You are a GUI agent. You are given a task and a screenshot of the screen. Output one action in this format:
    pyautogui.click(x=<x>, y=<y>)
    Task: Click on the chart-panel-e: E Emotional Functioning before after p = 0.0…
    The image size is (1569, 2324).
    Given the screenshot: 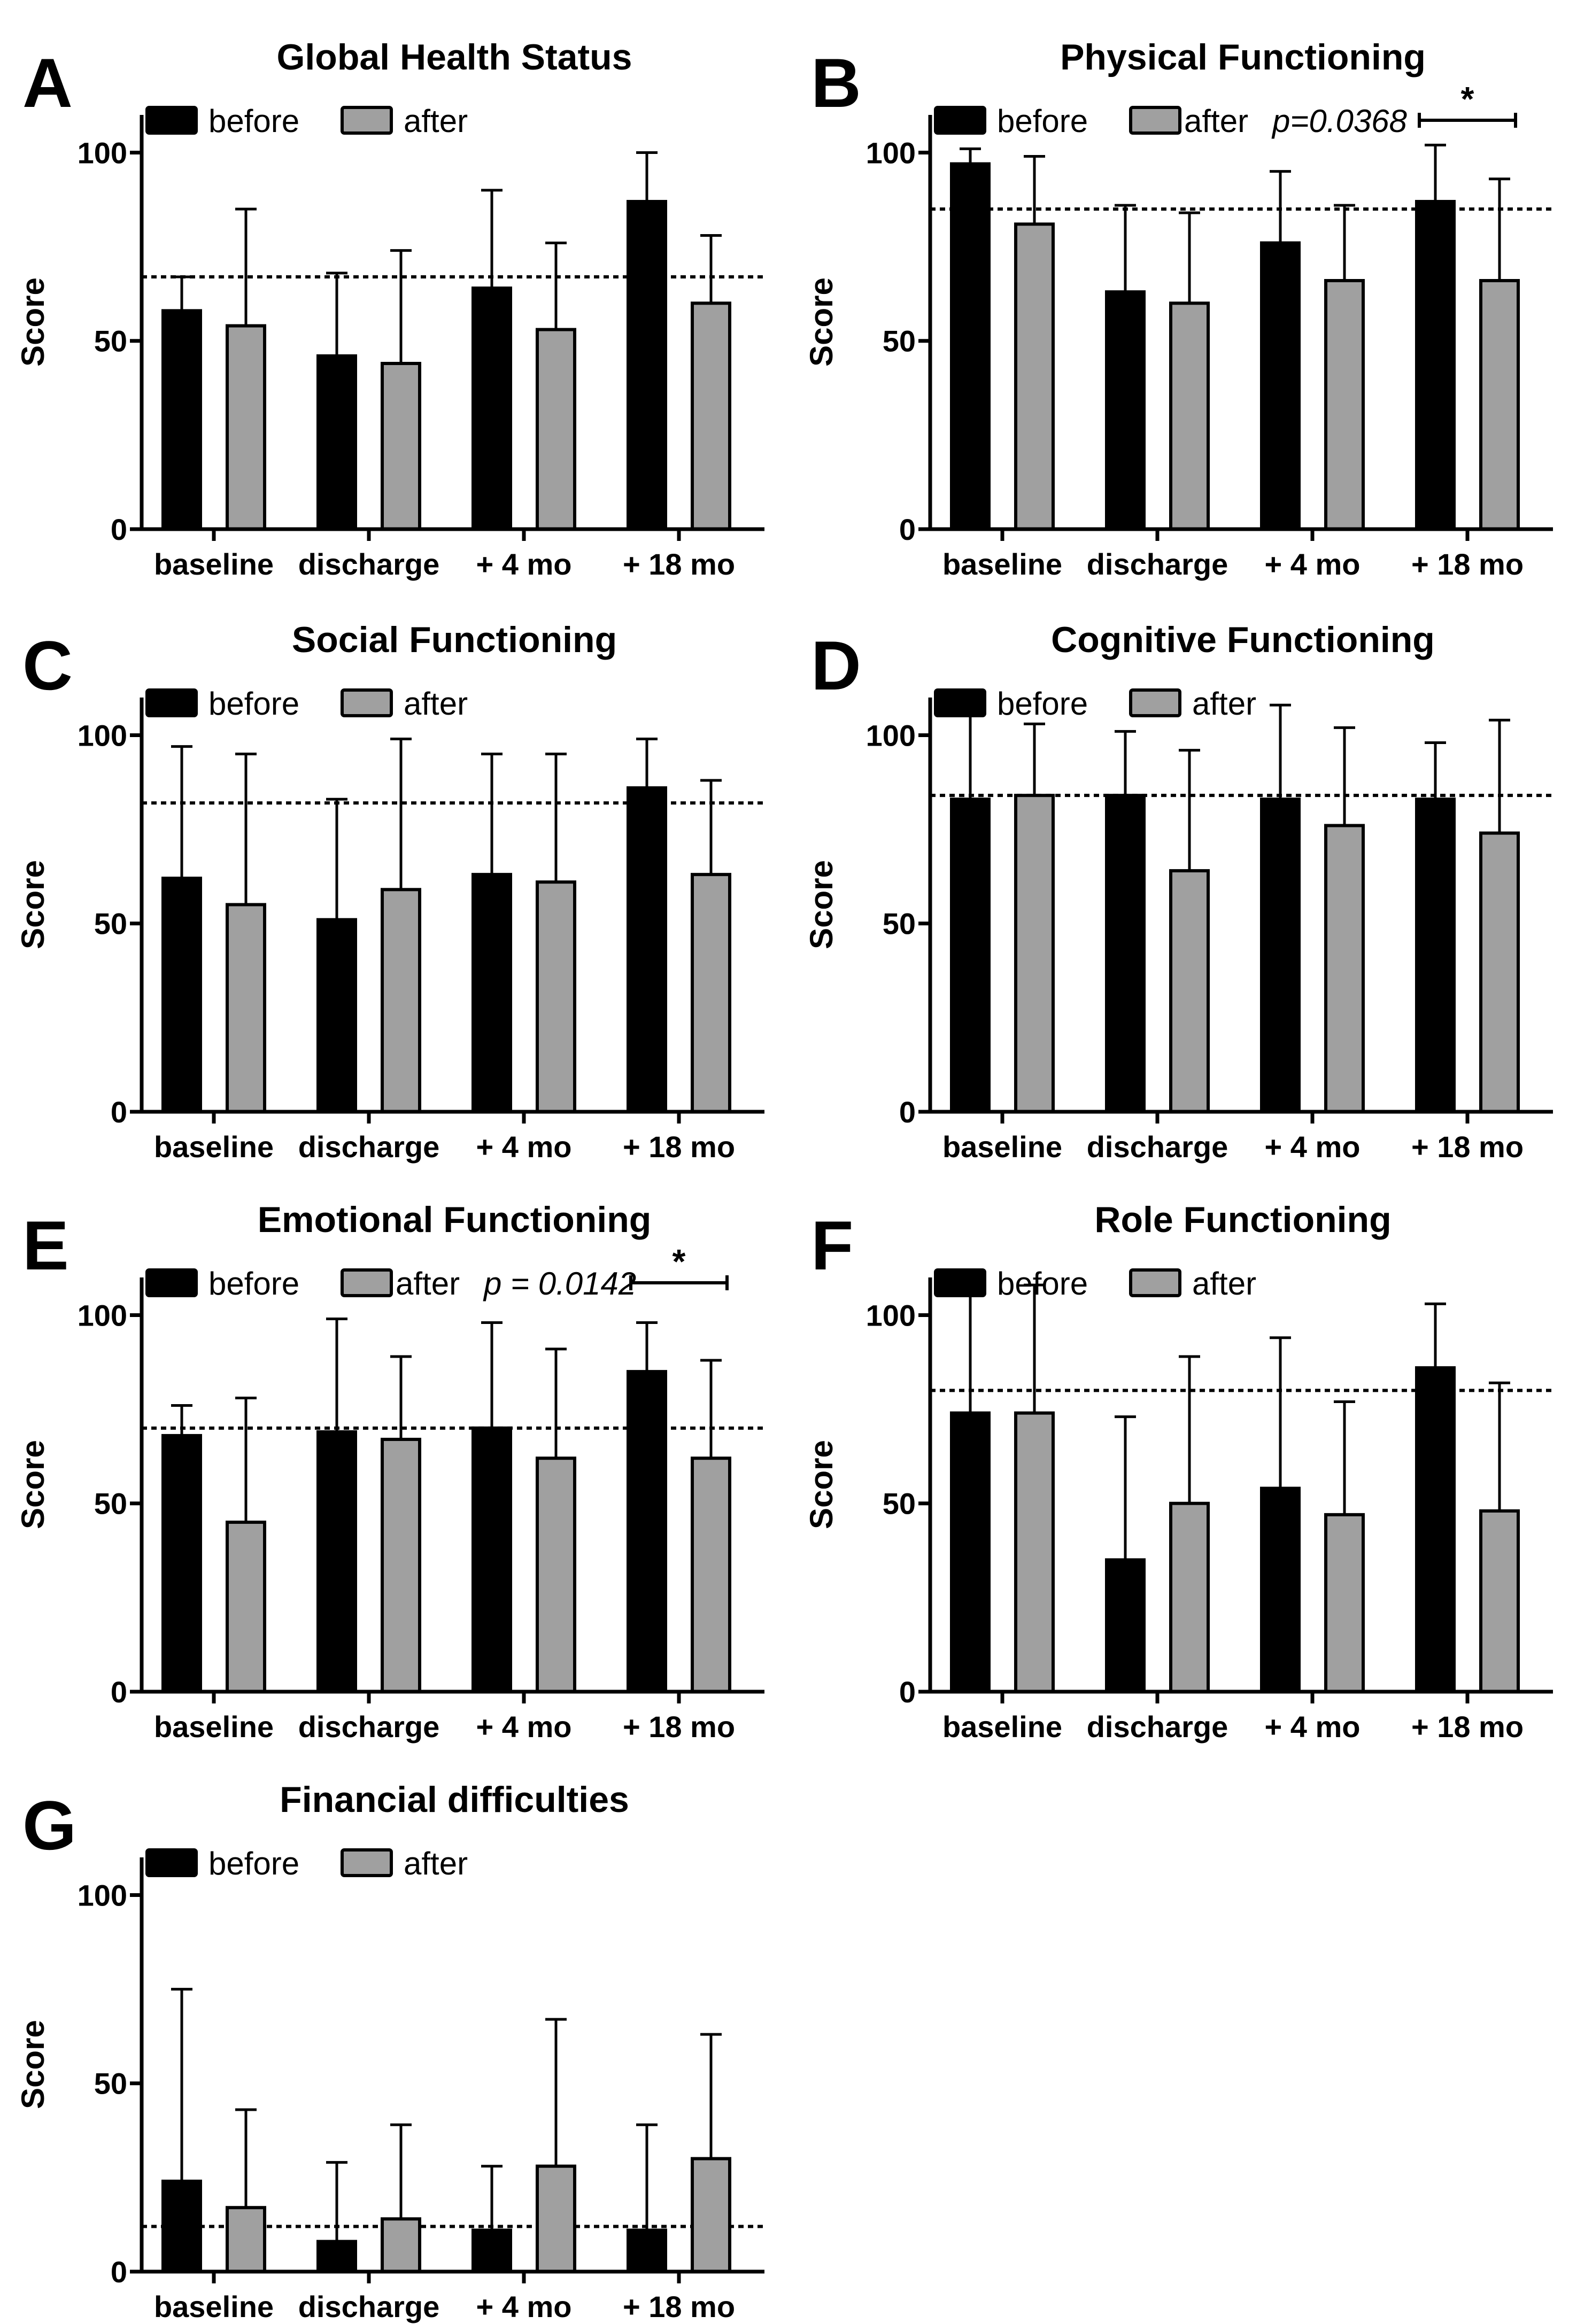 What is the action you would take?
    pyautogui.click(x=389, y=1471)
    